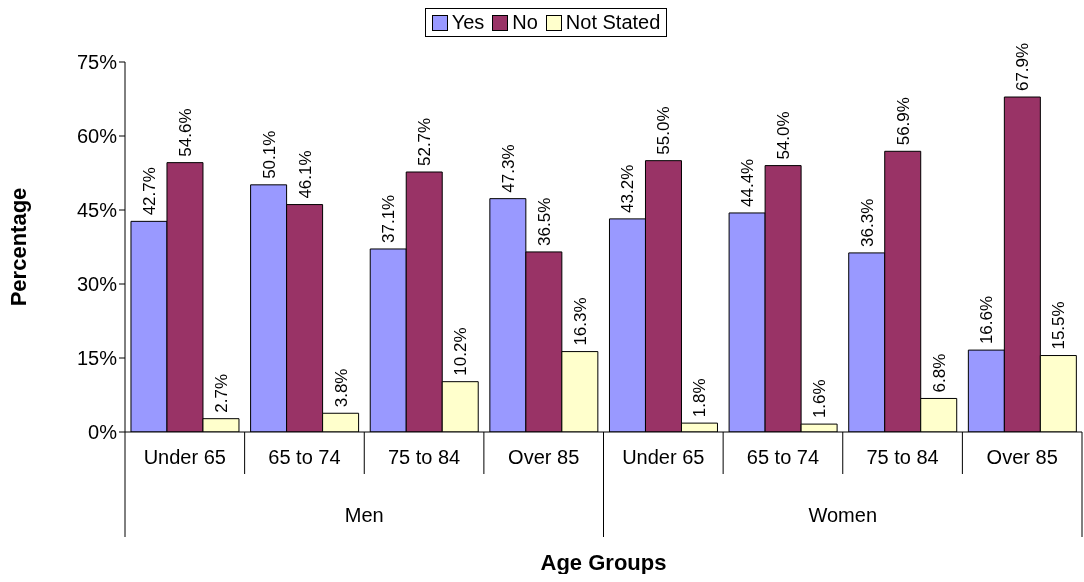 This screenshot has height=582, width=1084. Describe the element at coordinates (784, 135) in the screenshot. I see `data-label: 54.0%` at that location.